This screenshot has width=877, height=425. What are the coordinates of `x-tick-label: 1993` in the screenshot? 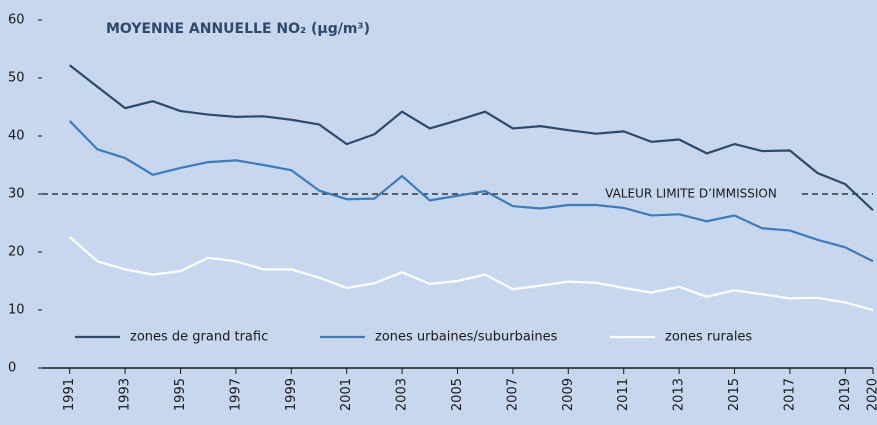 It's located at (125, 394).